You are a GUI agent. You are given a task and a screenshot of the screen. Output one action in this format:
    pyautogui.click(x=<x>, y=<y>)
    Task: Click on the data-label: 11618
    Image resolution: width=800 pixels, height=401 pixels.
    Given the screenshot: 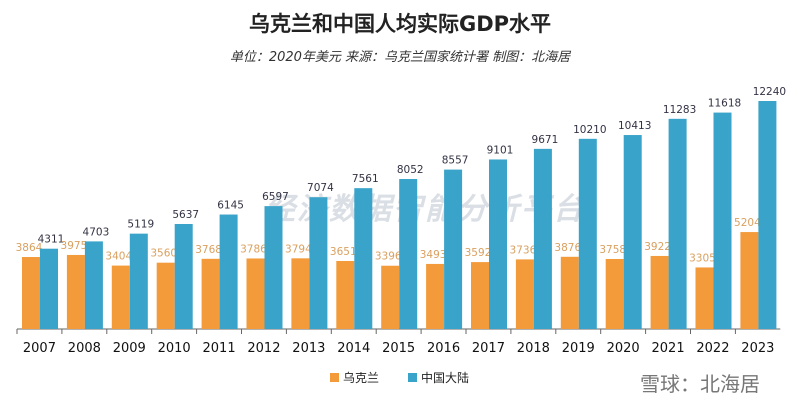 What is the action you would take?
    pyautogui.click(x=724, y=104)
    